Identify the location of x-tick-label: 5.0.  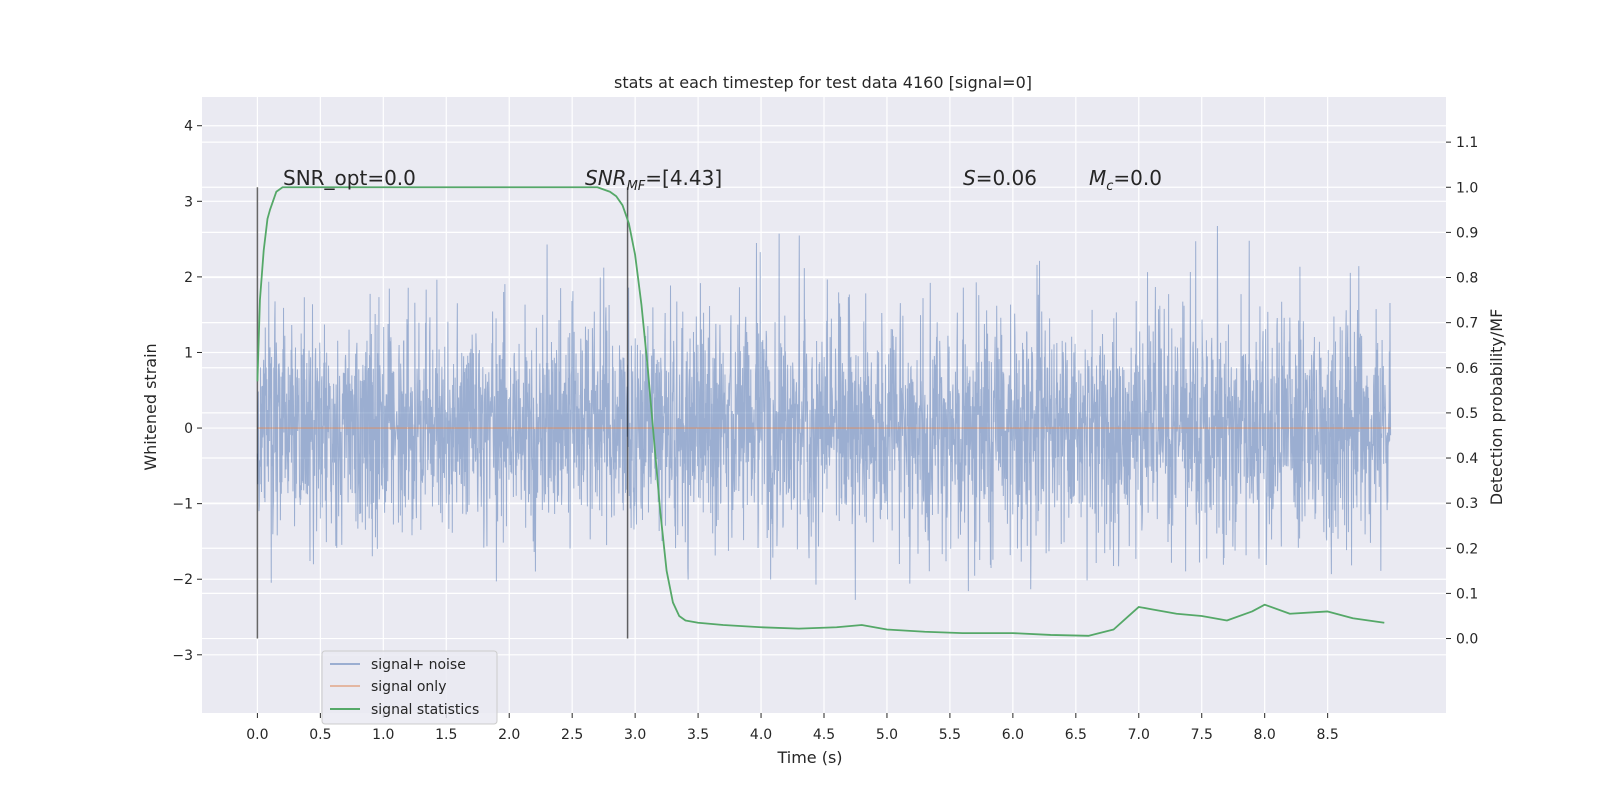
(887, 735).